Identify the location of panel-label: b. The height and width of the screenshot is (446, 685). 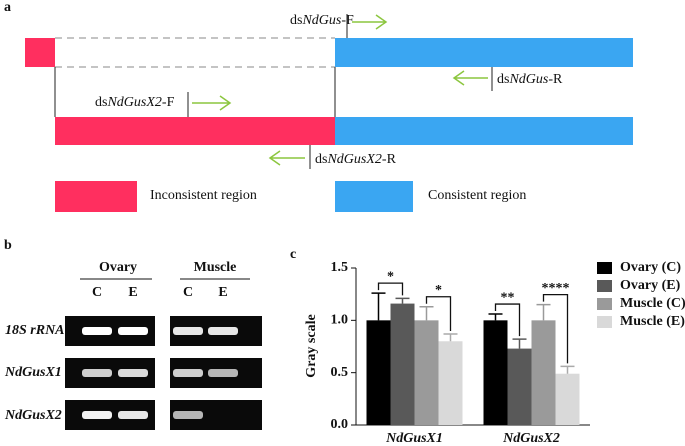
(8, 245).